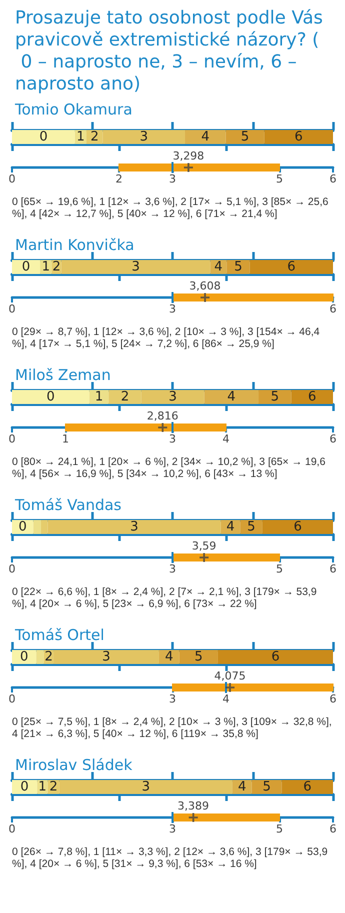 The height and width of the screenshot is (913, 345). I want to click on chart-title: Tomáš Ortel, so click(59, 635).